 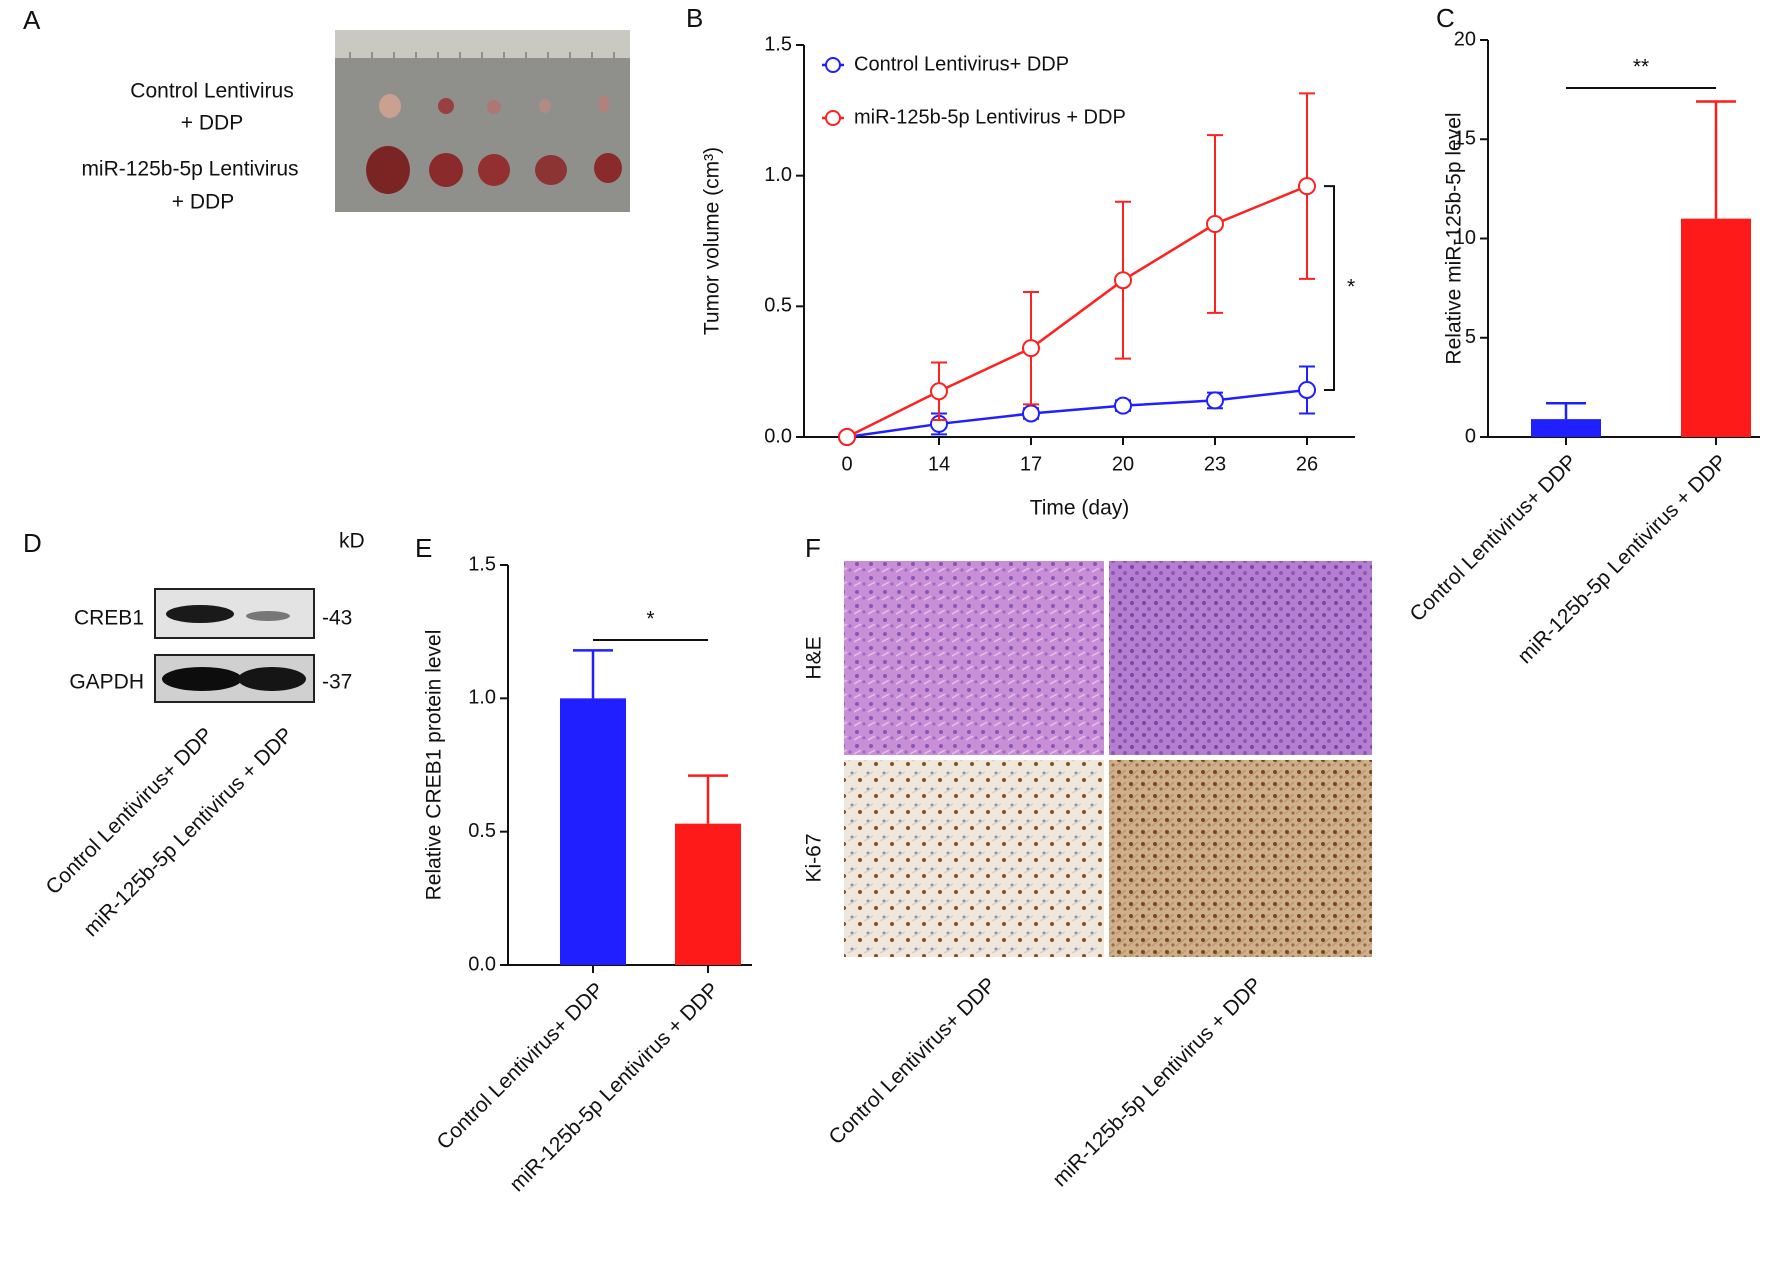 What do you see at coordinates (1031, 464) in the screenshot?
I see `x-tick-label: 17` at bounding box center [1031, 464].